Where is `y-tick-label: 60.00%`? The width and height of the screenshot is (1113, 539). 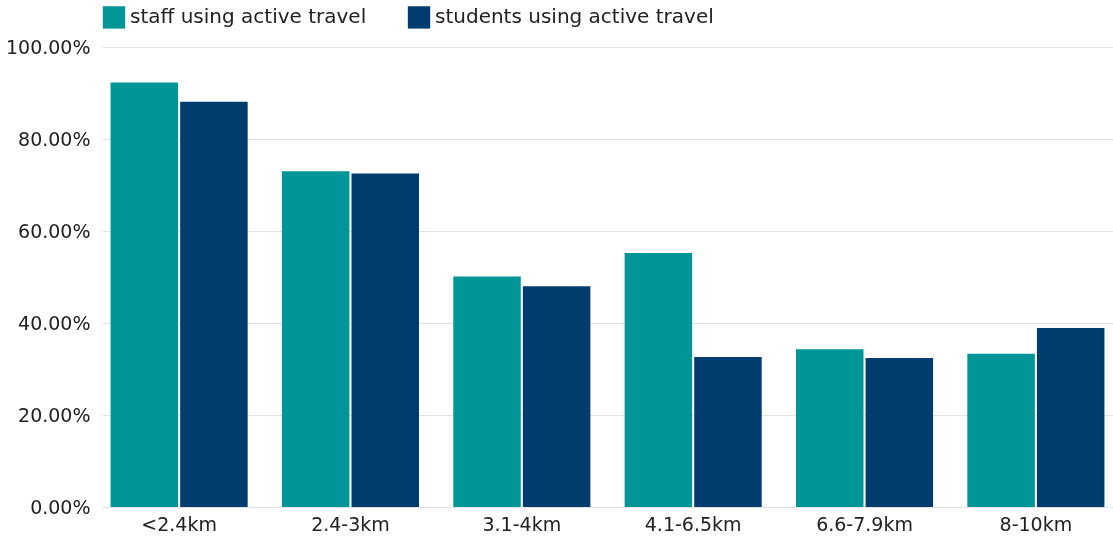
y-tick-label: 60.00% is located at coordinates (54, 230).